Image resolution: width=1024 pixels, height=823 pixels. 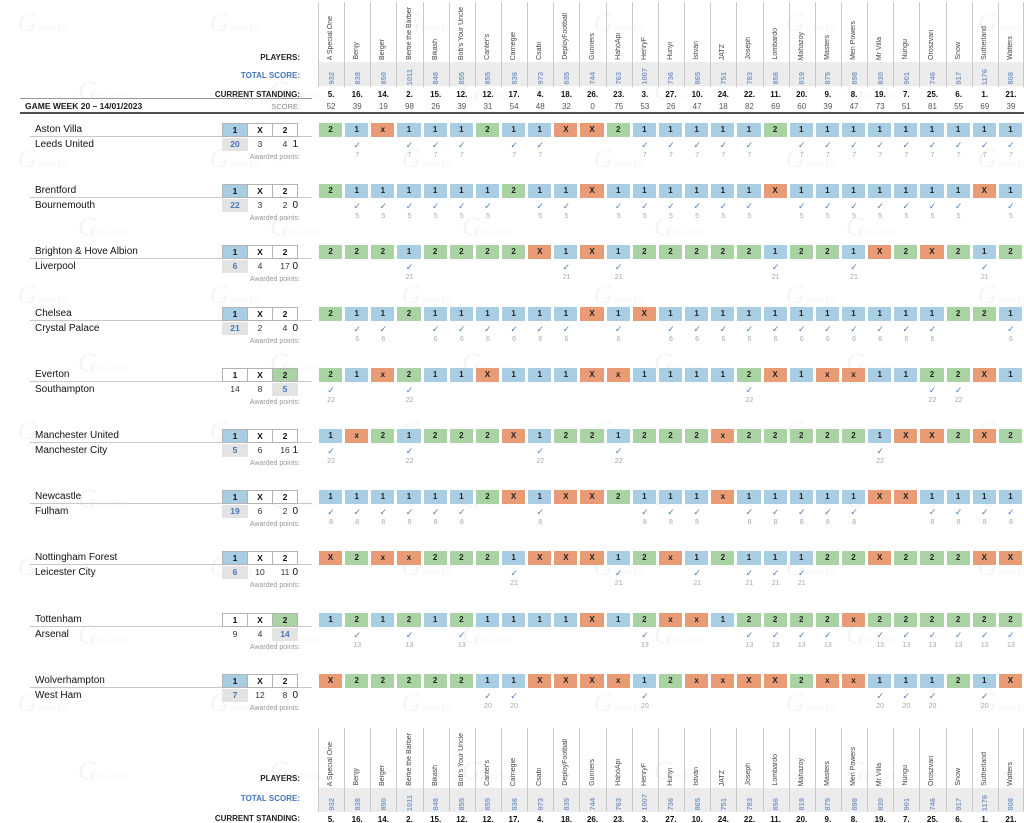 What do you see at coordinates (749, 31) in the screenshot?
I see `player-column-name: Joseph` at bounding box center [749, 31].